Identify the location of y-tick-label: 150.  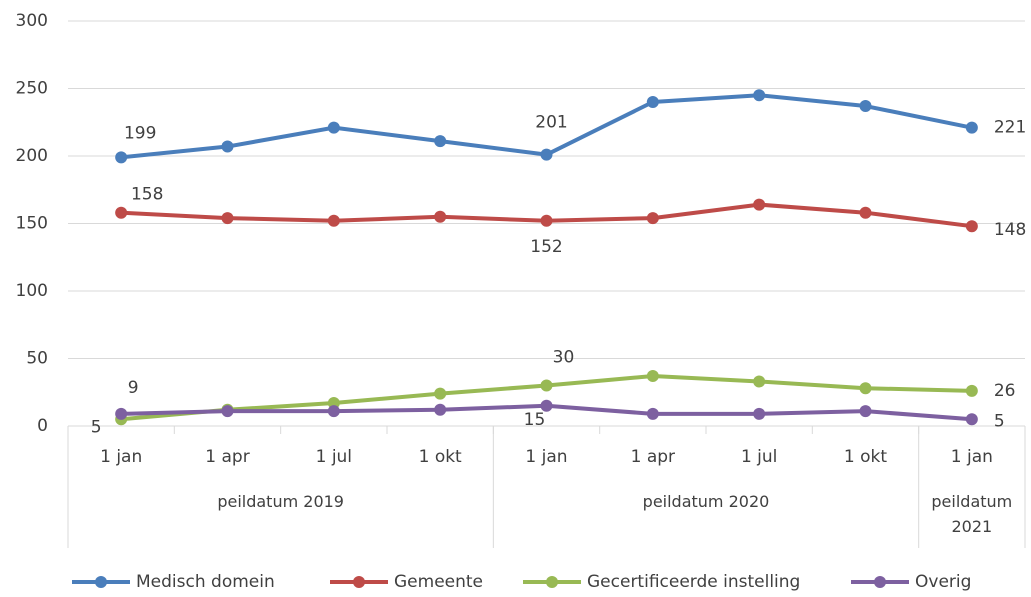
(32, 224).